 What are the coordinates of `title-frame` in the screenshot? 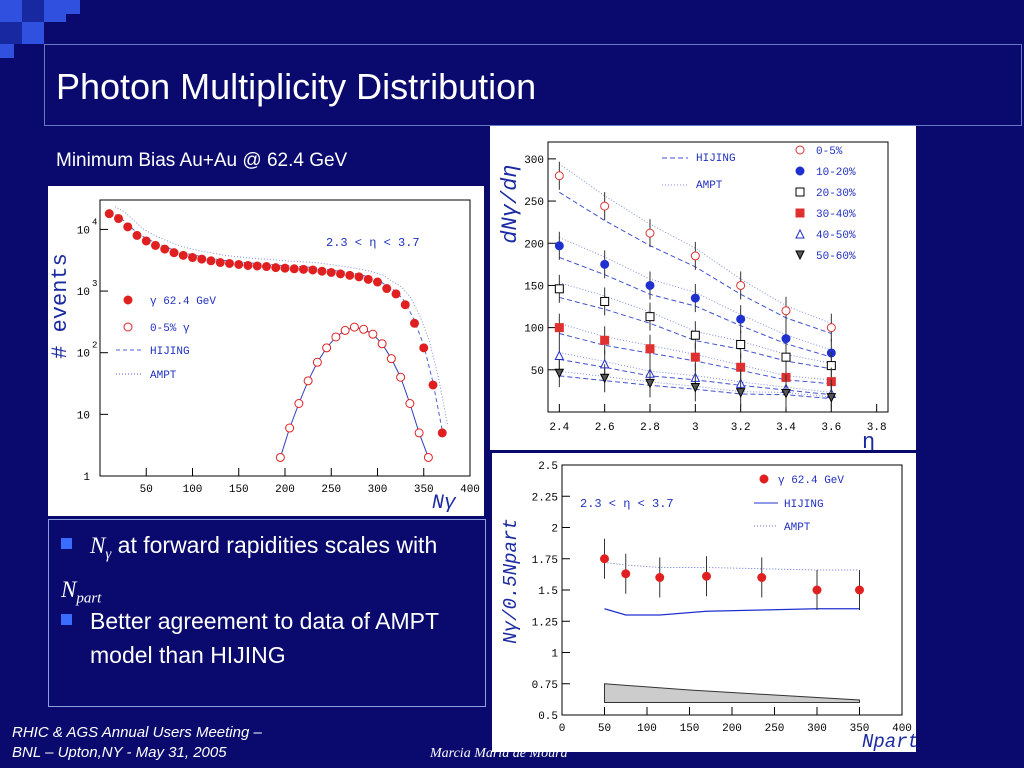 It's located at (533, 85).